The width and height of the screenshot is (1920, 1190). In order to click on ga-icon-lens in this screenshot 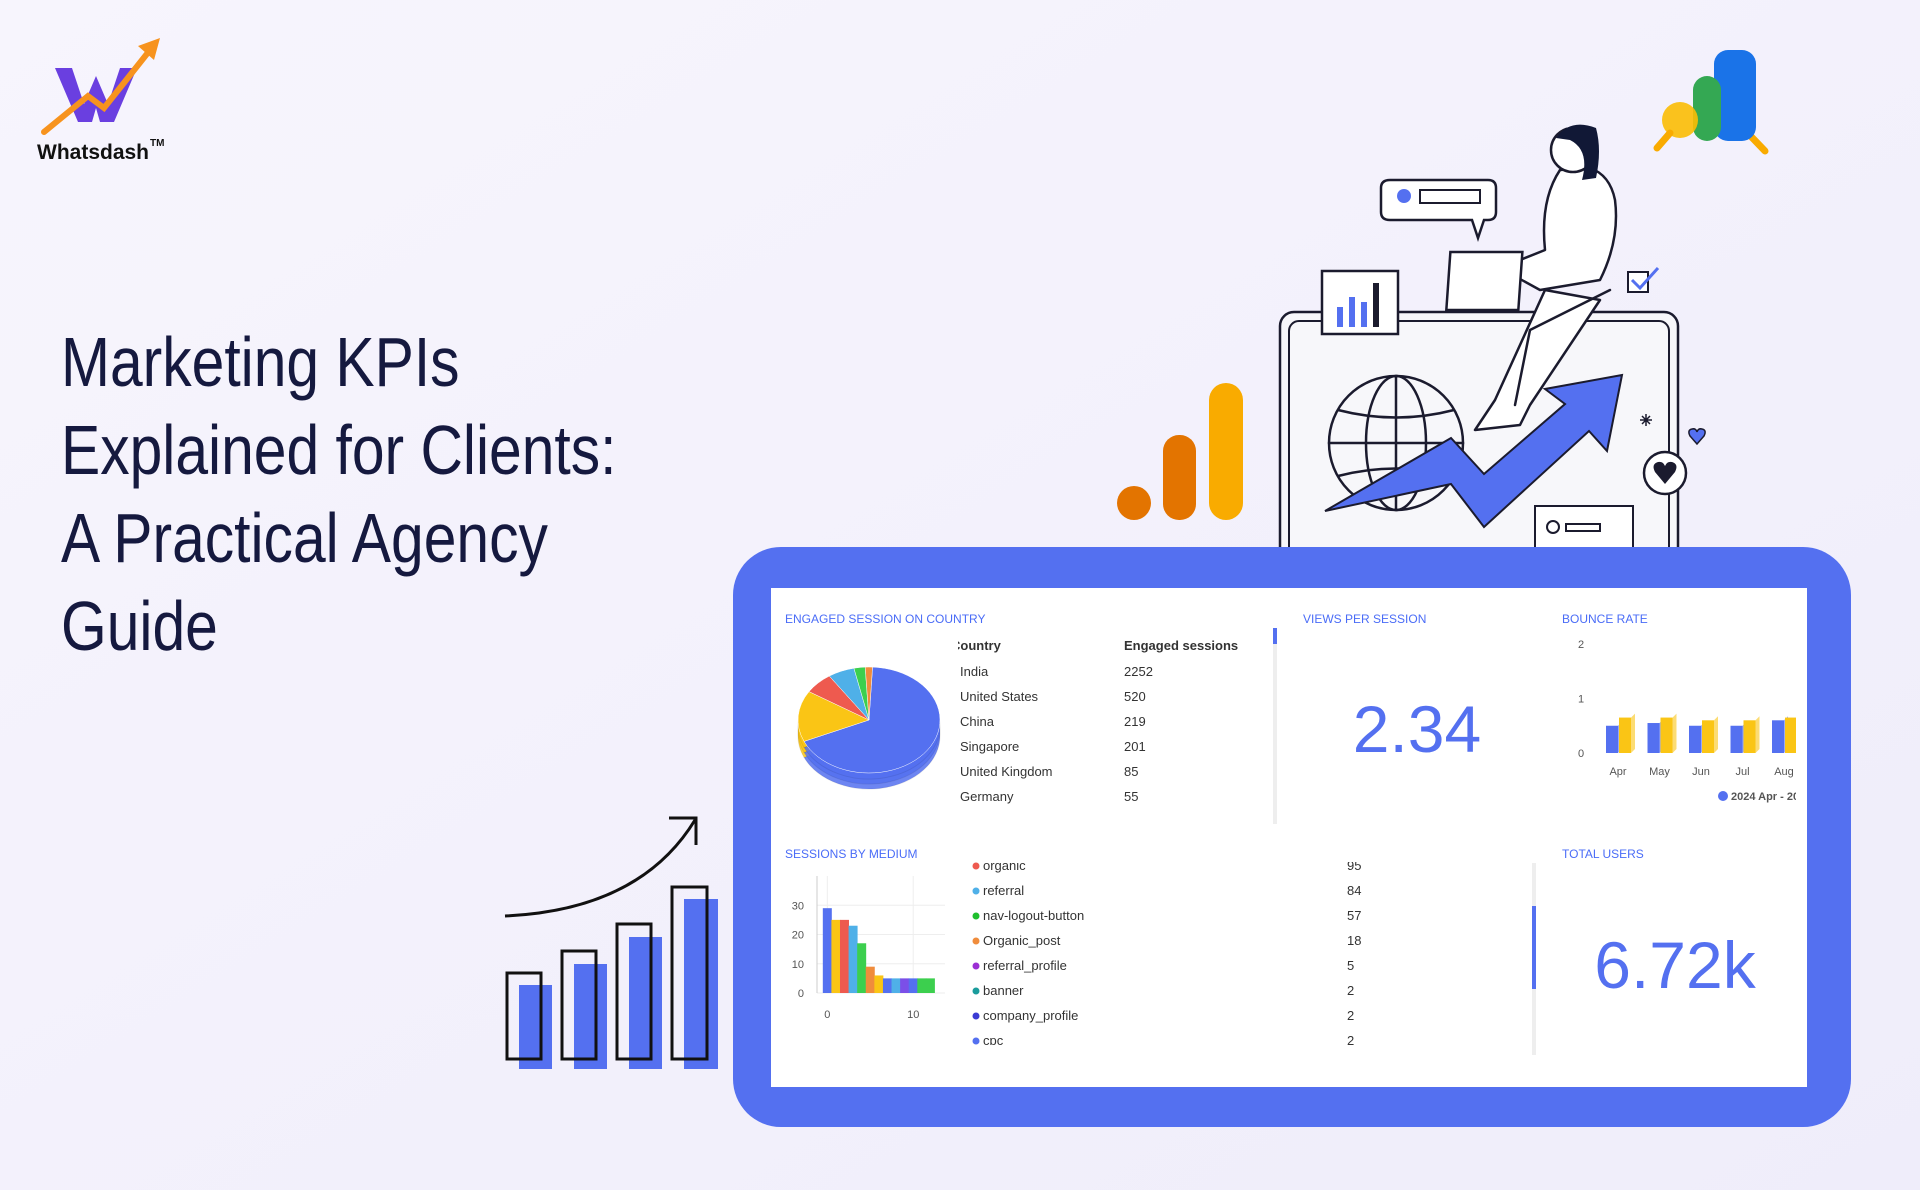, I will do `click(1680, 120)`.